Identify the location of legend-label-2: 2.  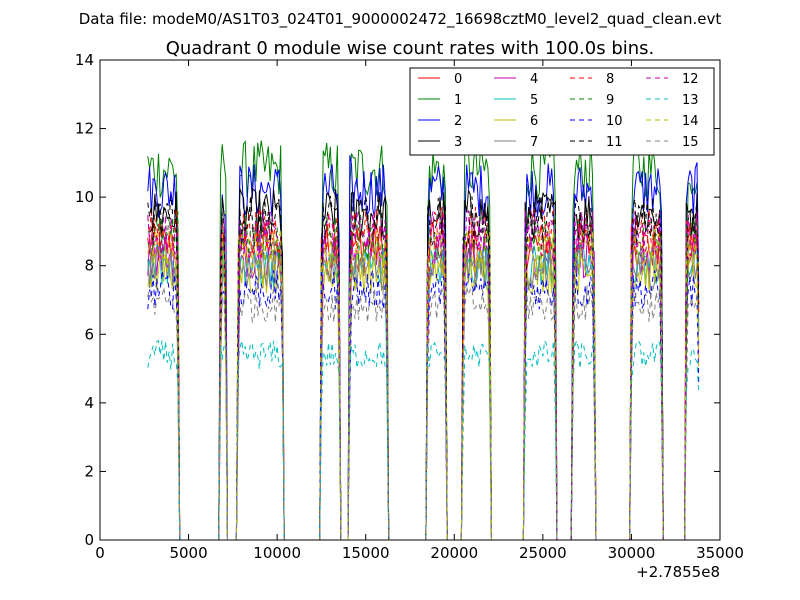
(458, 121).